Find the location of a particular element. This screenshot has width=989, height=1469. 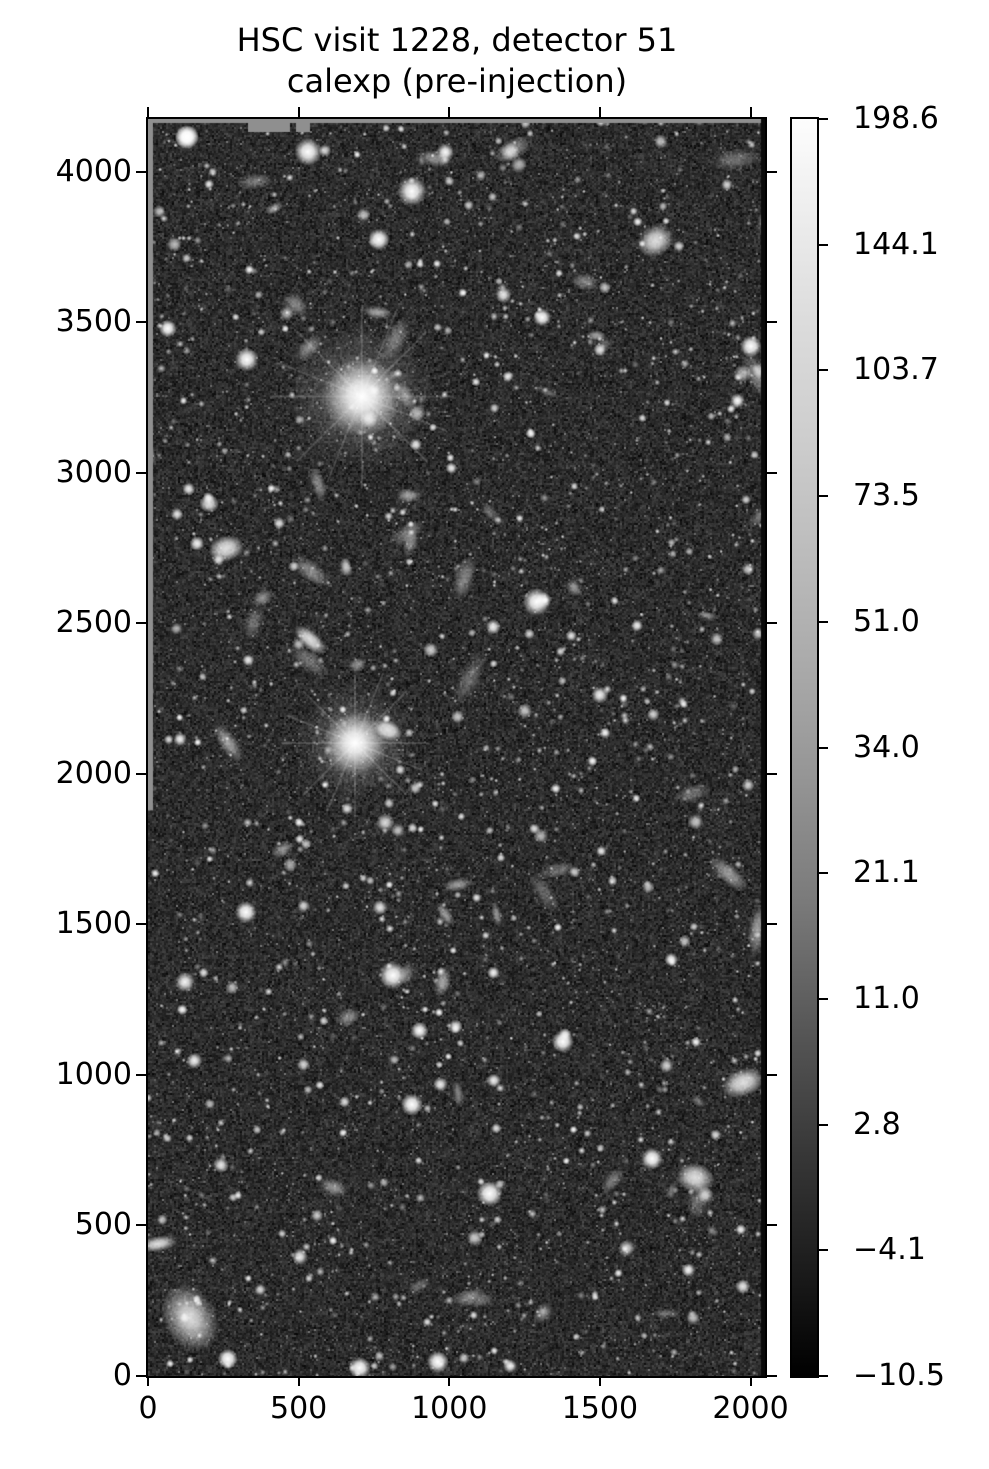

colorbar-tick-label: 11.0 is located at coordinates (886, 998).